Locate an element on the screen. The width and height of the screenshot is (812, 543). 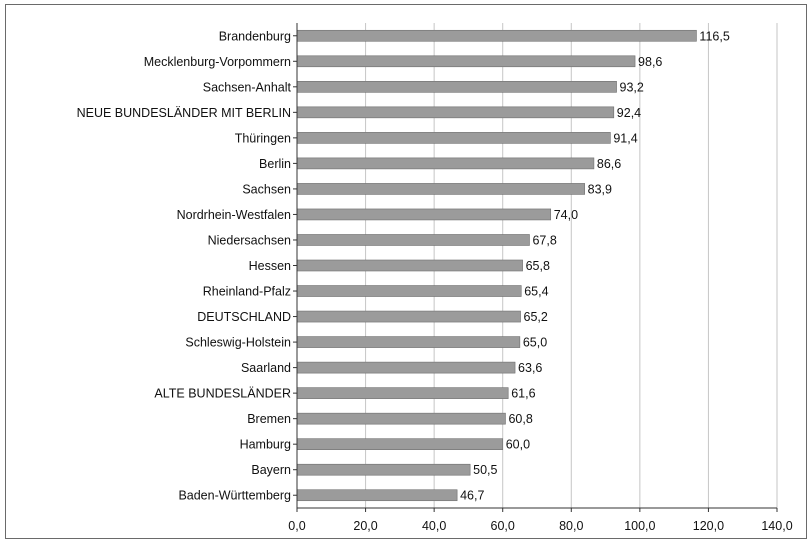
value-label: 63,6 is located at coordinates (530, 368).